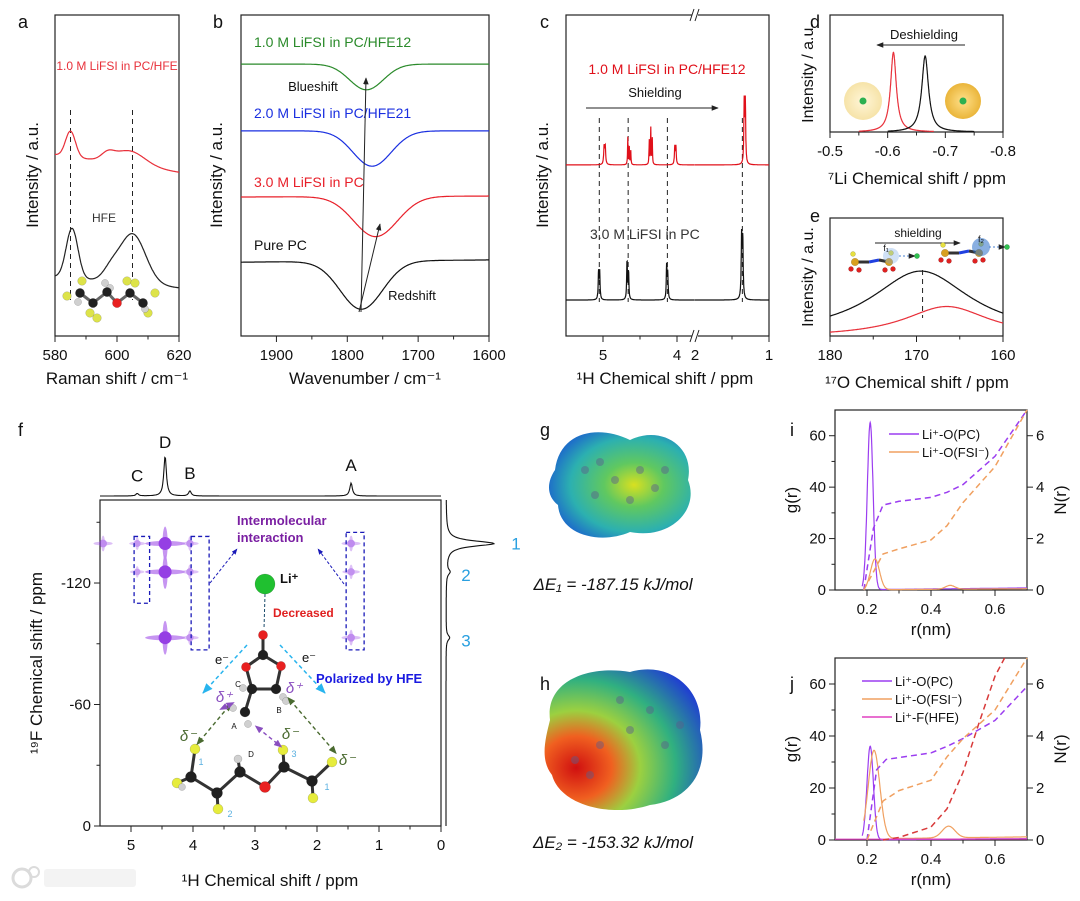 This screenshot has height=901, width=1080. I want to click on x-tick-label: 1600, so click(488, 355).